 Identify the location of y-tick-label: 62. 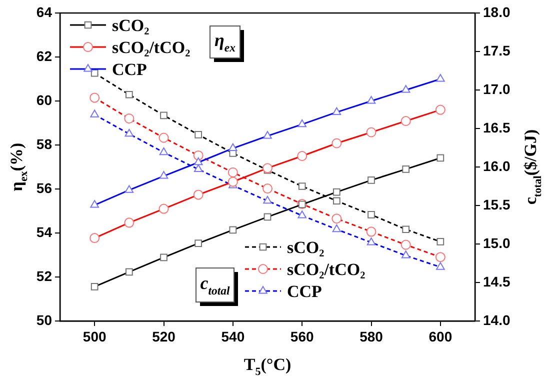
(44, 56).